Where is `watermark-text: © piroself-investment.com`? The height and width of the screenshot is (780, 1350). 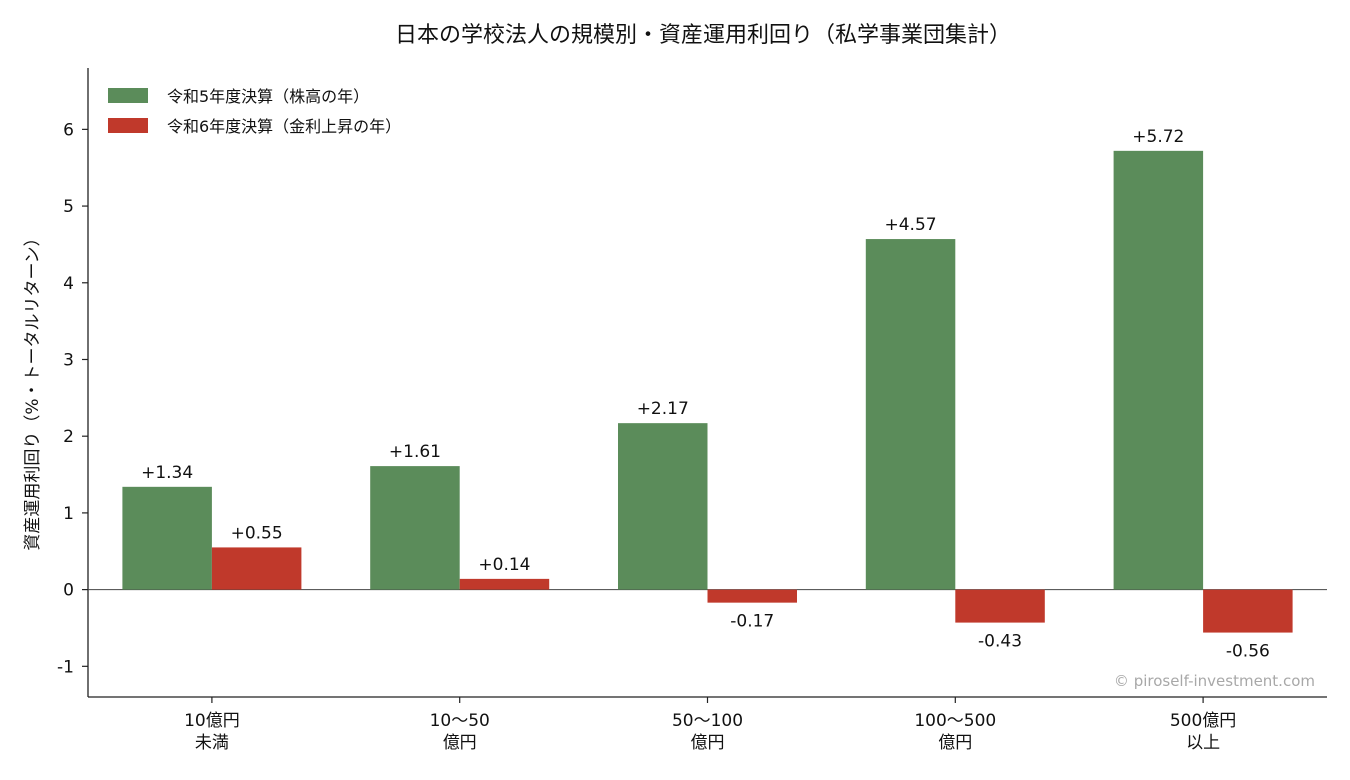 watermark-text: © piroself-investment.com is located at coordinates (1214, 681).